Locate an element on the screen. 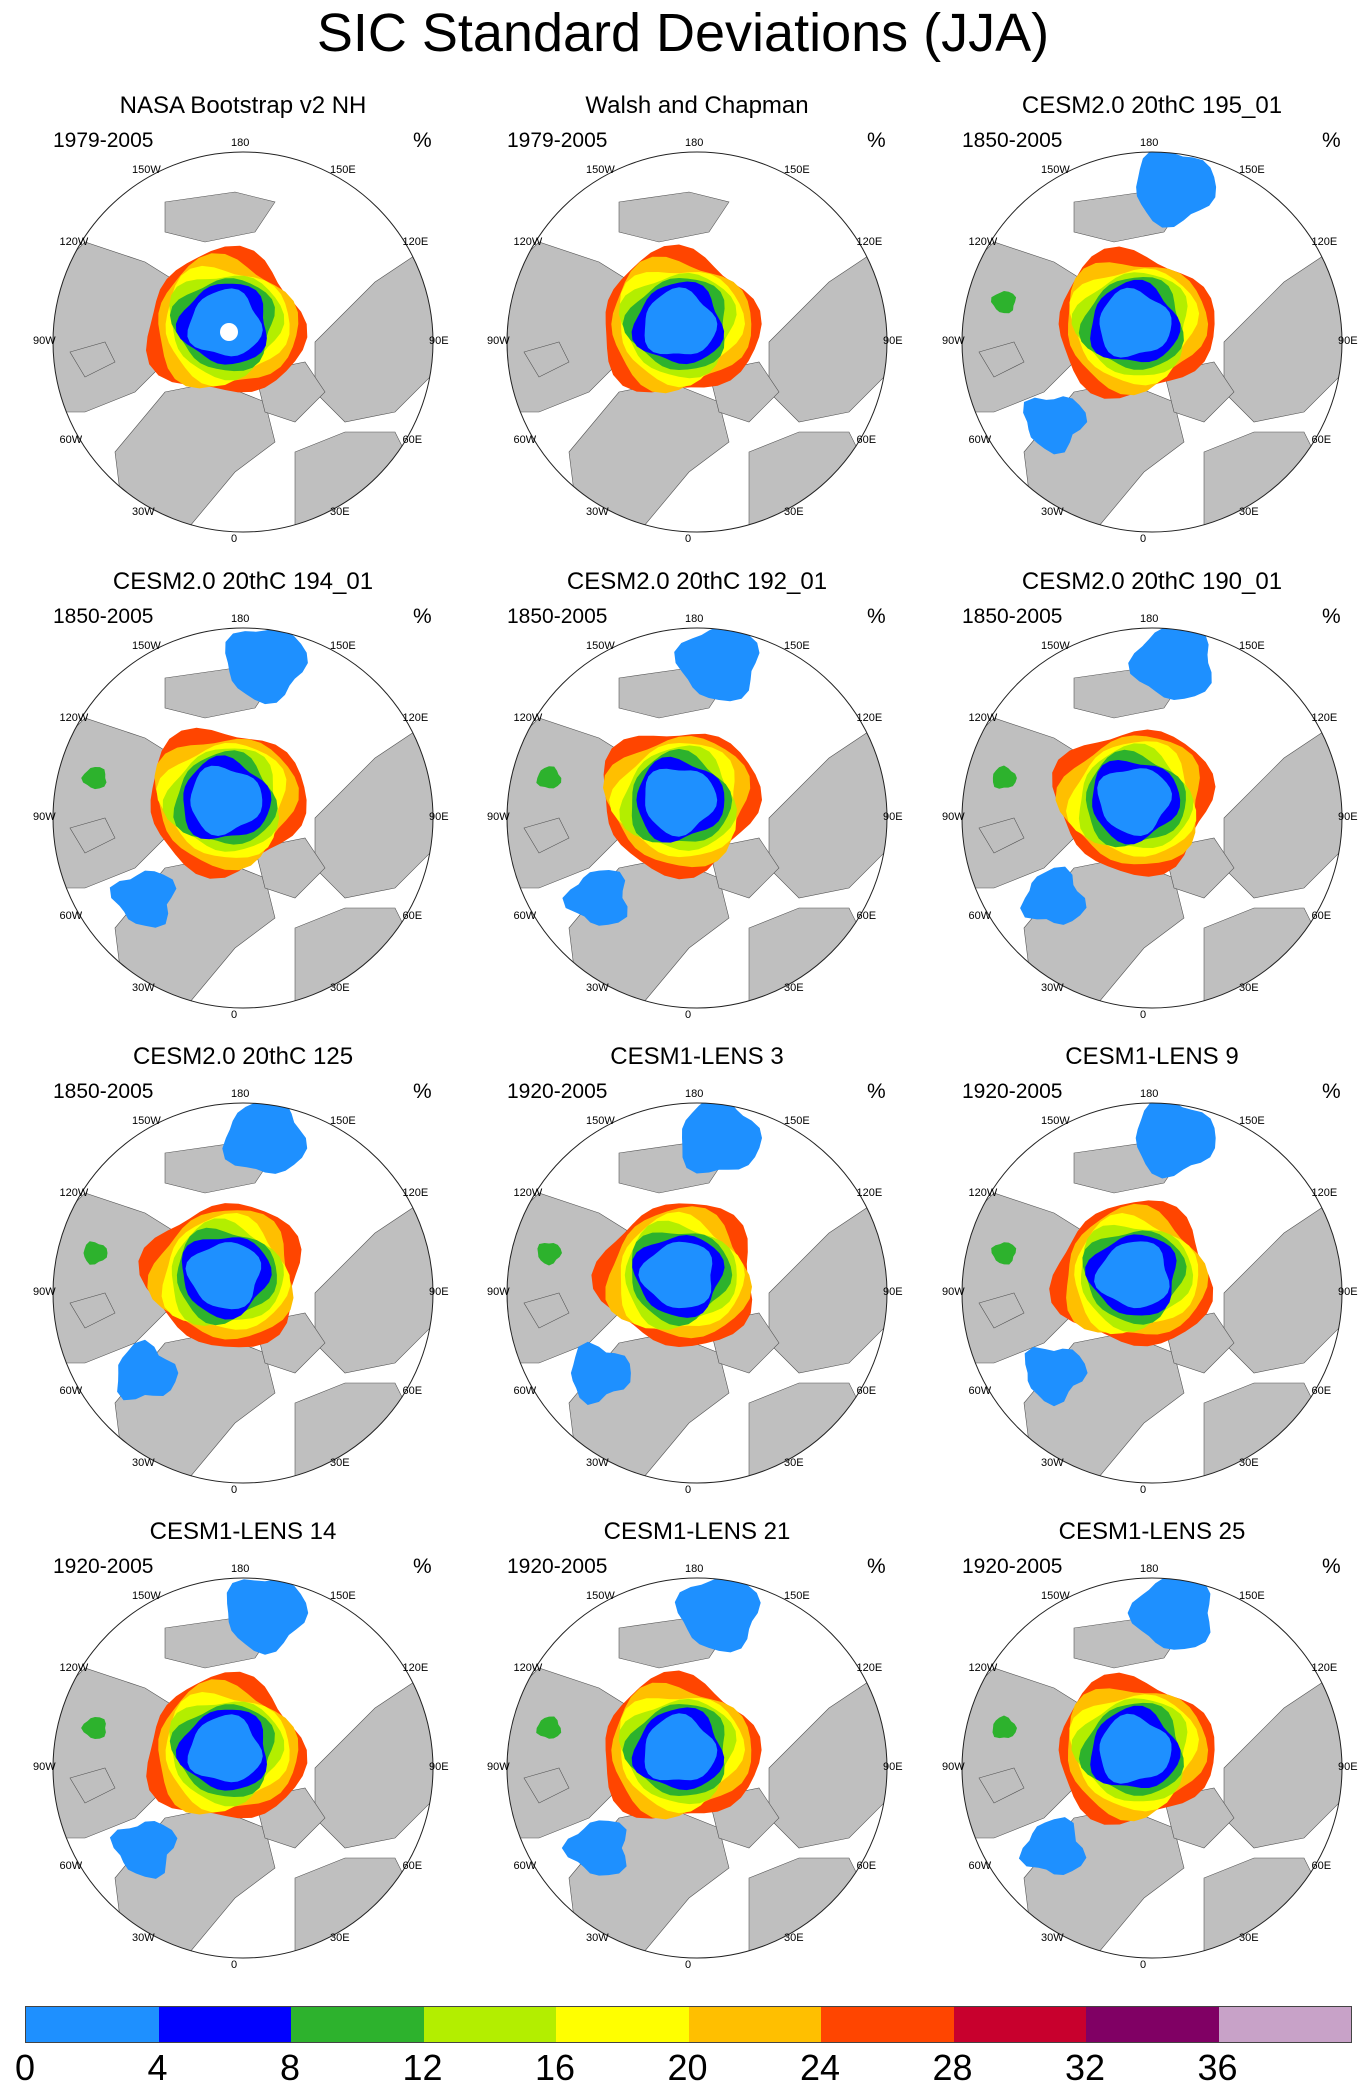 The width and height of the screenshot is (1366, 2089). meridian-label: 150E is located at coordinates (1252, 1595).